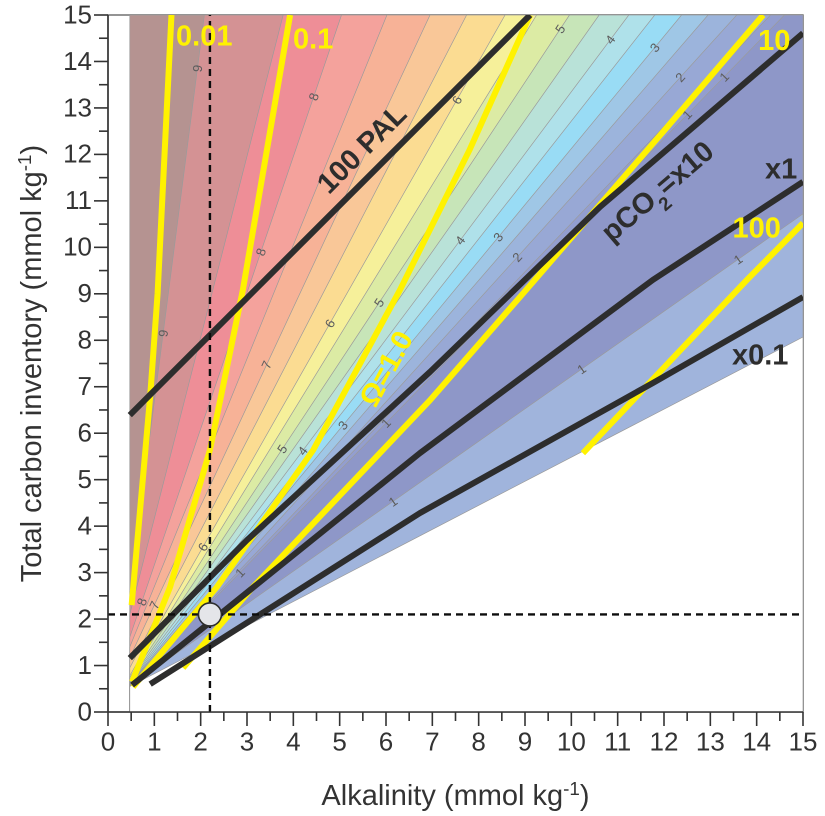  What do you see at coordinates (571, 741) in the screenshot?
I see `x-tick-label: 10` at bounding box center [571, 741].